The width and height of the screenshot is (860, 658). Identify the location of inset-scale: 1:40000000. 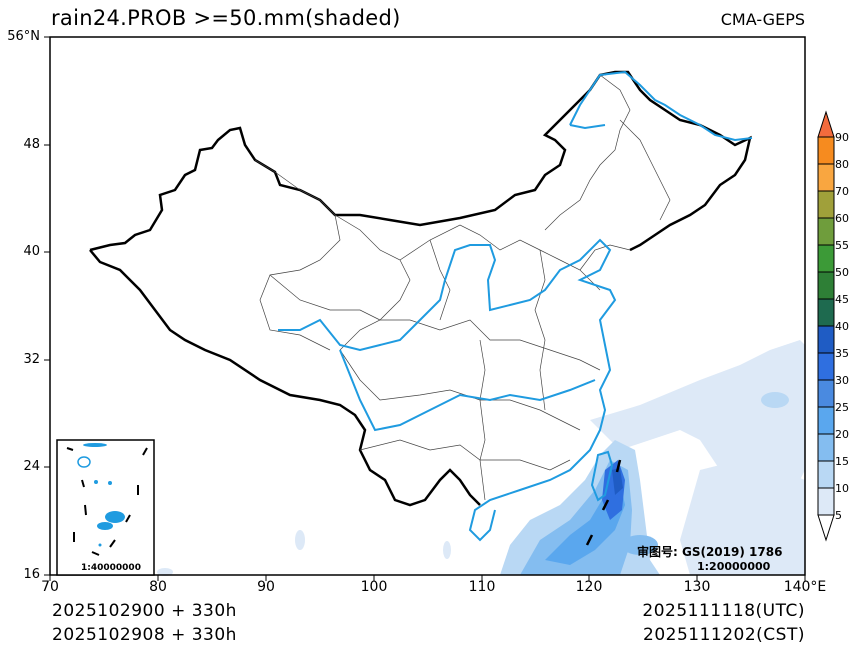
(111, 568).